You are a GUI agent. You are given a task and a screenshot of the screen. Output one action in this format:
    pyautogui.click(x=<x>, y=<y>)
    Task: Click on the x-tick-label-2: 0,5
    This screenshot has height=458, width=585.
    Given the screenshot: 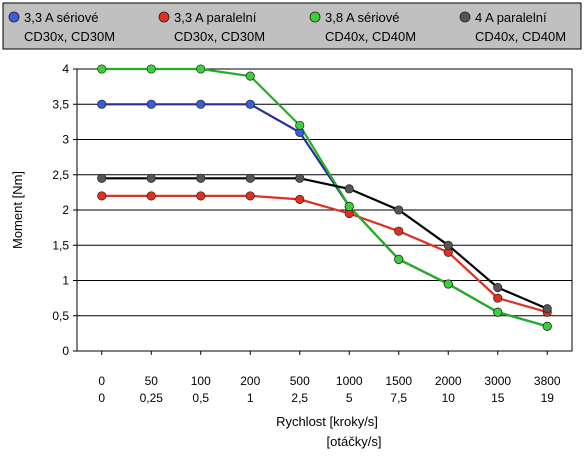 What is the action you would take?
    pyautogui.click(x=200, y=398)
    